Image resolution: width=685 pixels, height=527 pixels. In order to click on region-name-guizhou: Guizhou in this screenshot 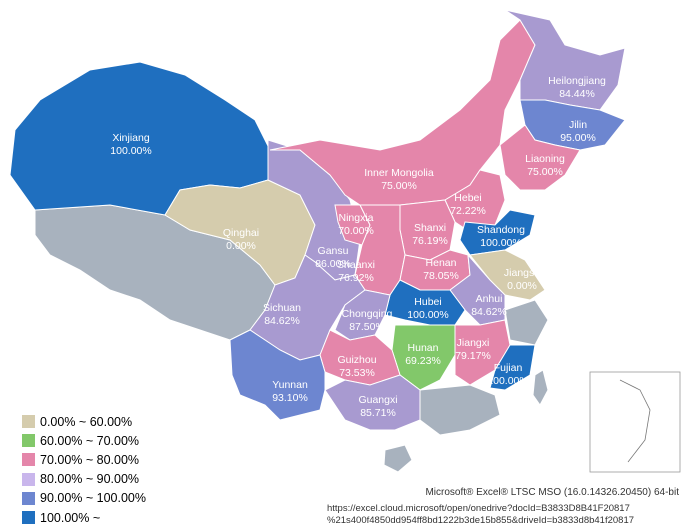, I will do `click(356, 360)`.